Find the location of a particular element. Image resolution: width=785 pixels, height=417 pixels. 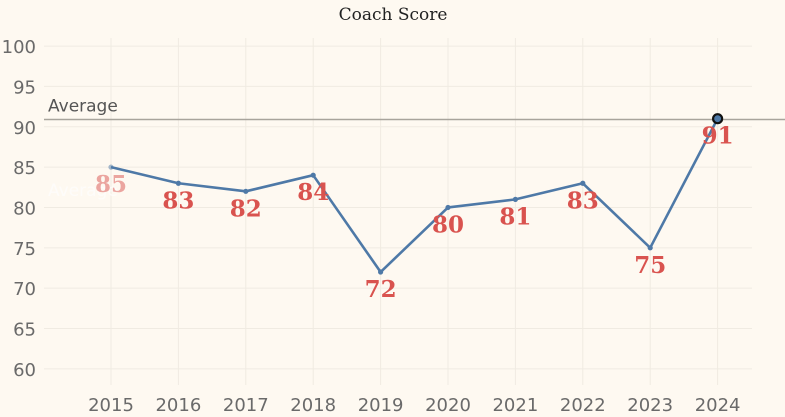

y-tick-label: 80 is located at coordinates (24, 208).